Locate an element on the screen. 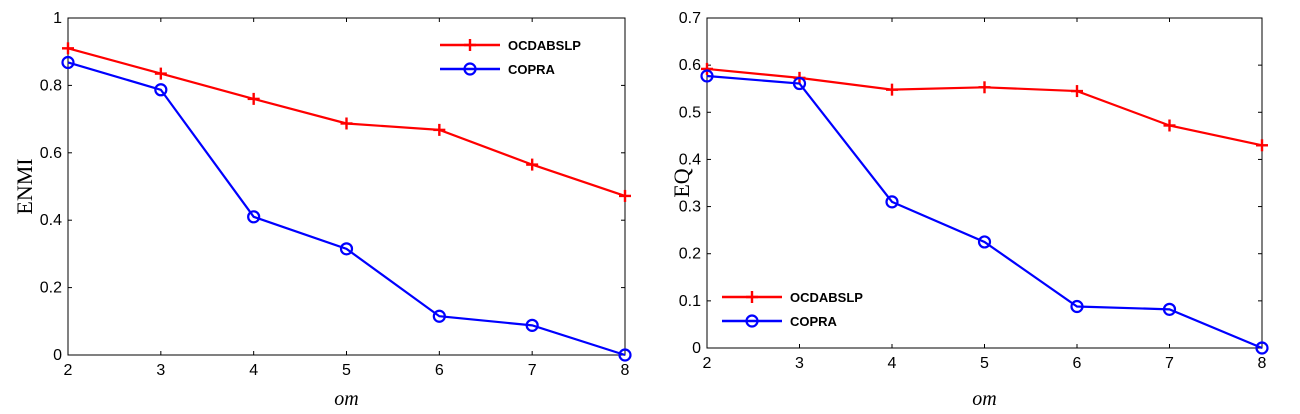  y-axis-label: ENMI is located at coordinates (24, 186).